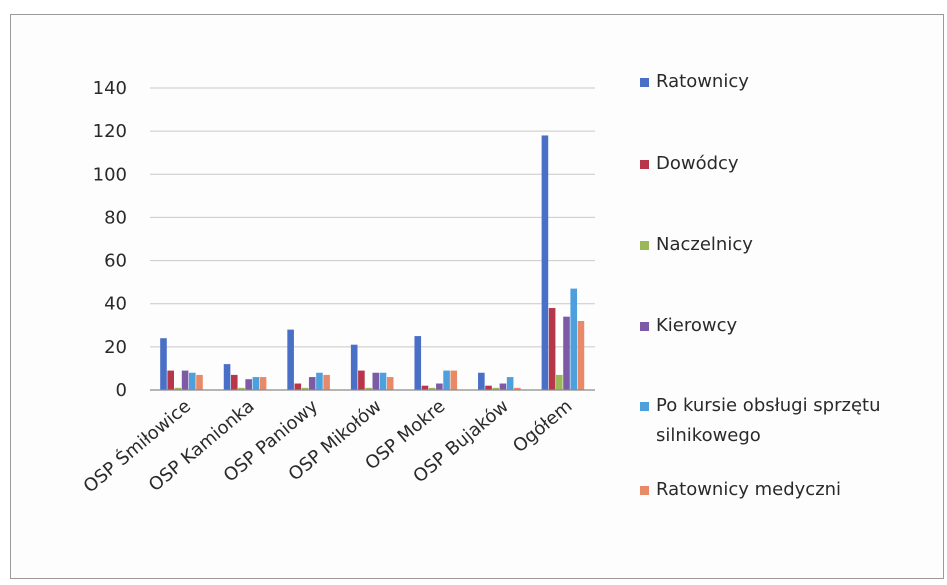  What do you see at coordinates (697, 163) in the screenshot?
I see `legend-label-dowodcy: Dowódcy` at bounding box center [697, 163].